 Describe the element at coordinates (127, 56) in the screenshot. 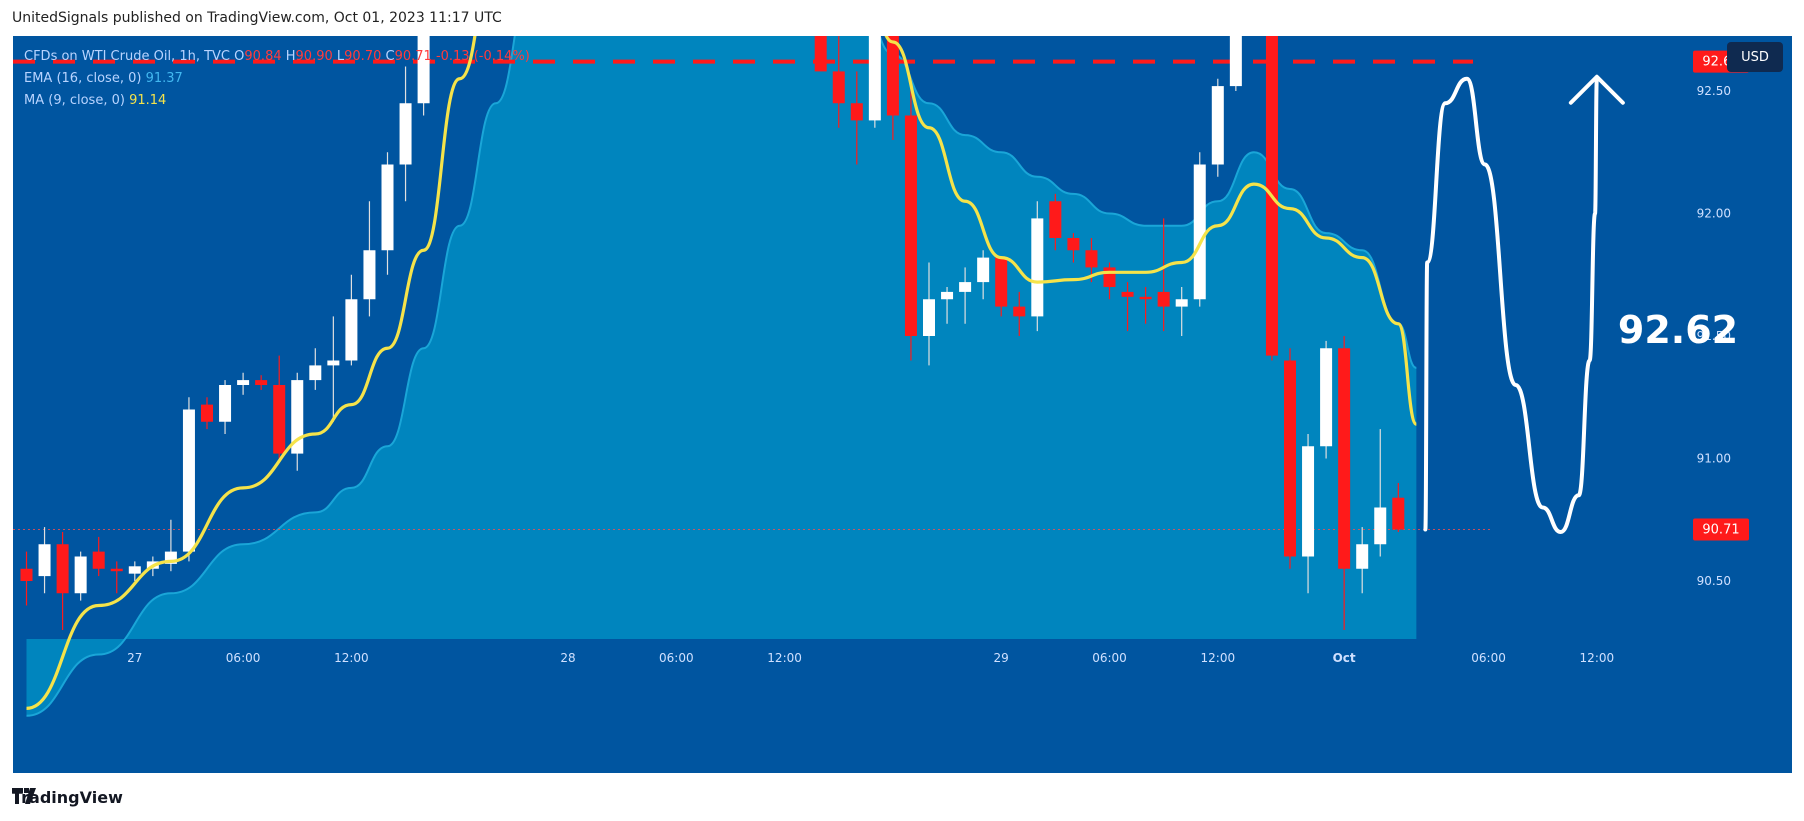

I see `symbol-name: CFDs on WTI Crude Oil, 1h, TVC` at that location.